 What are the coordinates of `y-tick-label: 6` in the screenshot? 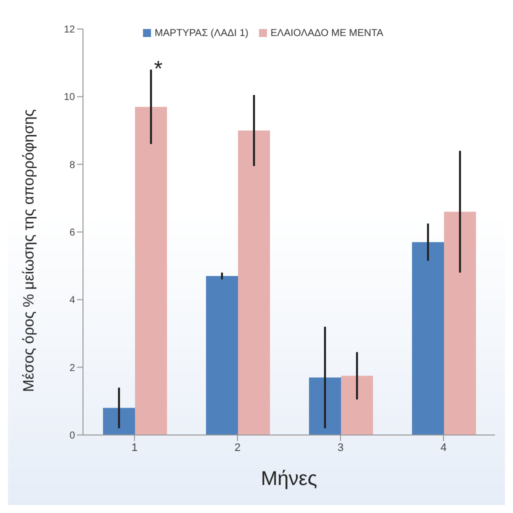 It's located at (72, 233).